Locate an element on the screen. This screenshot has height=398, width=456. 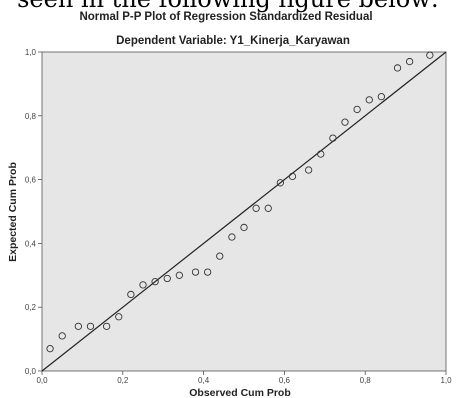
x-tick-label: 0,2 is located at coordinates (123, 380).